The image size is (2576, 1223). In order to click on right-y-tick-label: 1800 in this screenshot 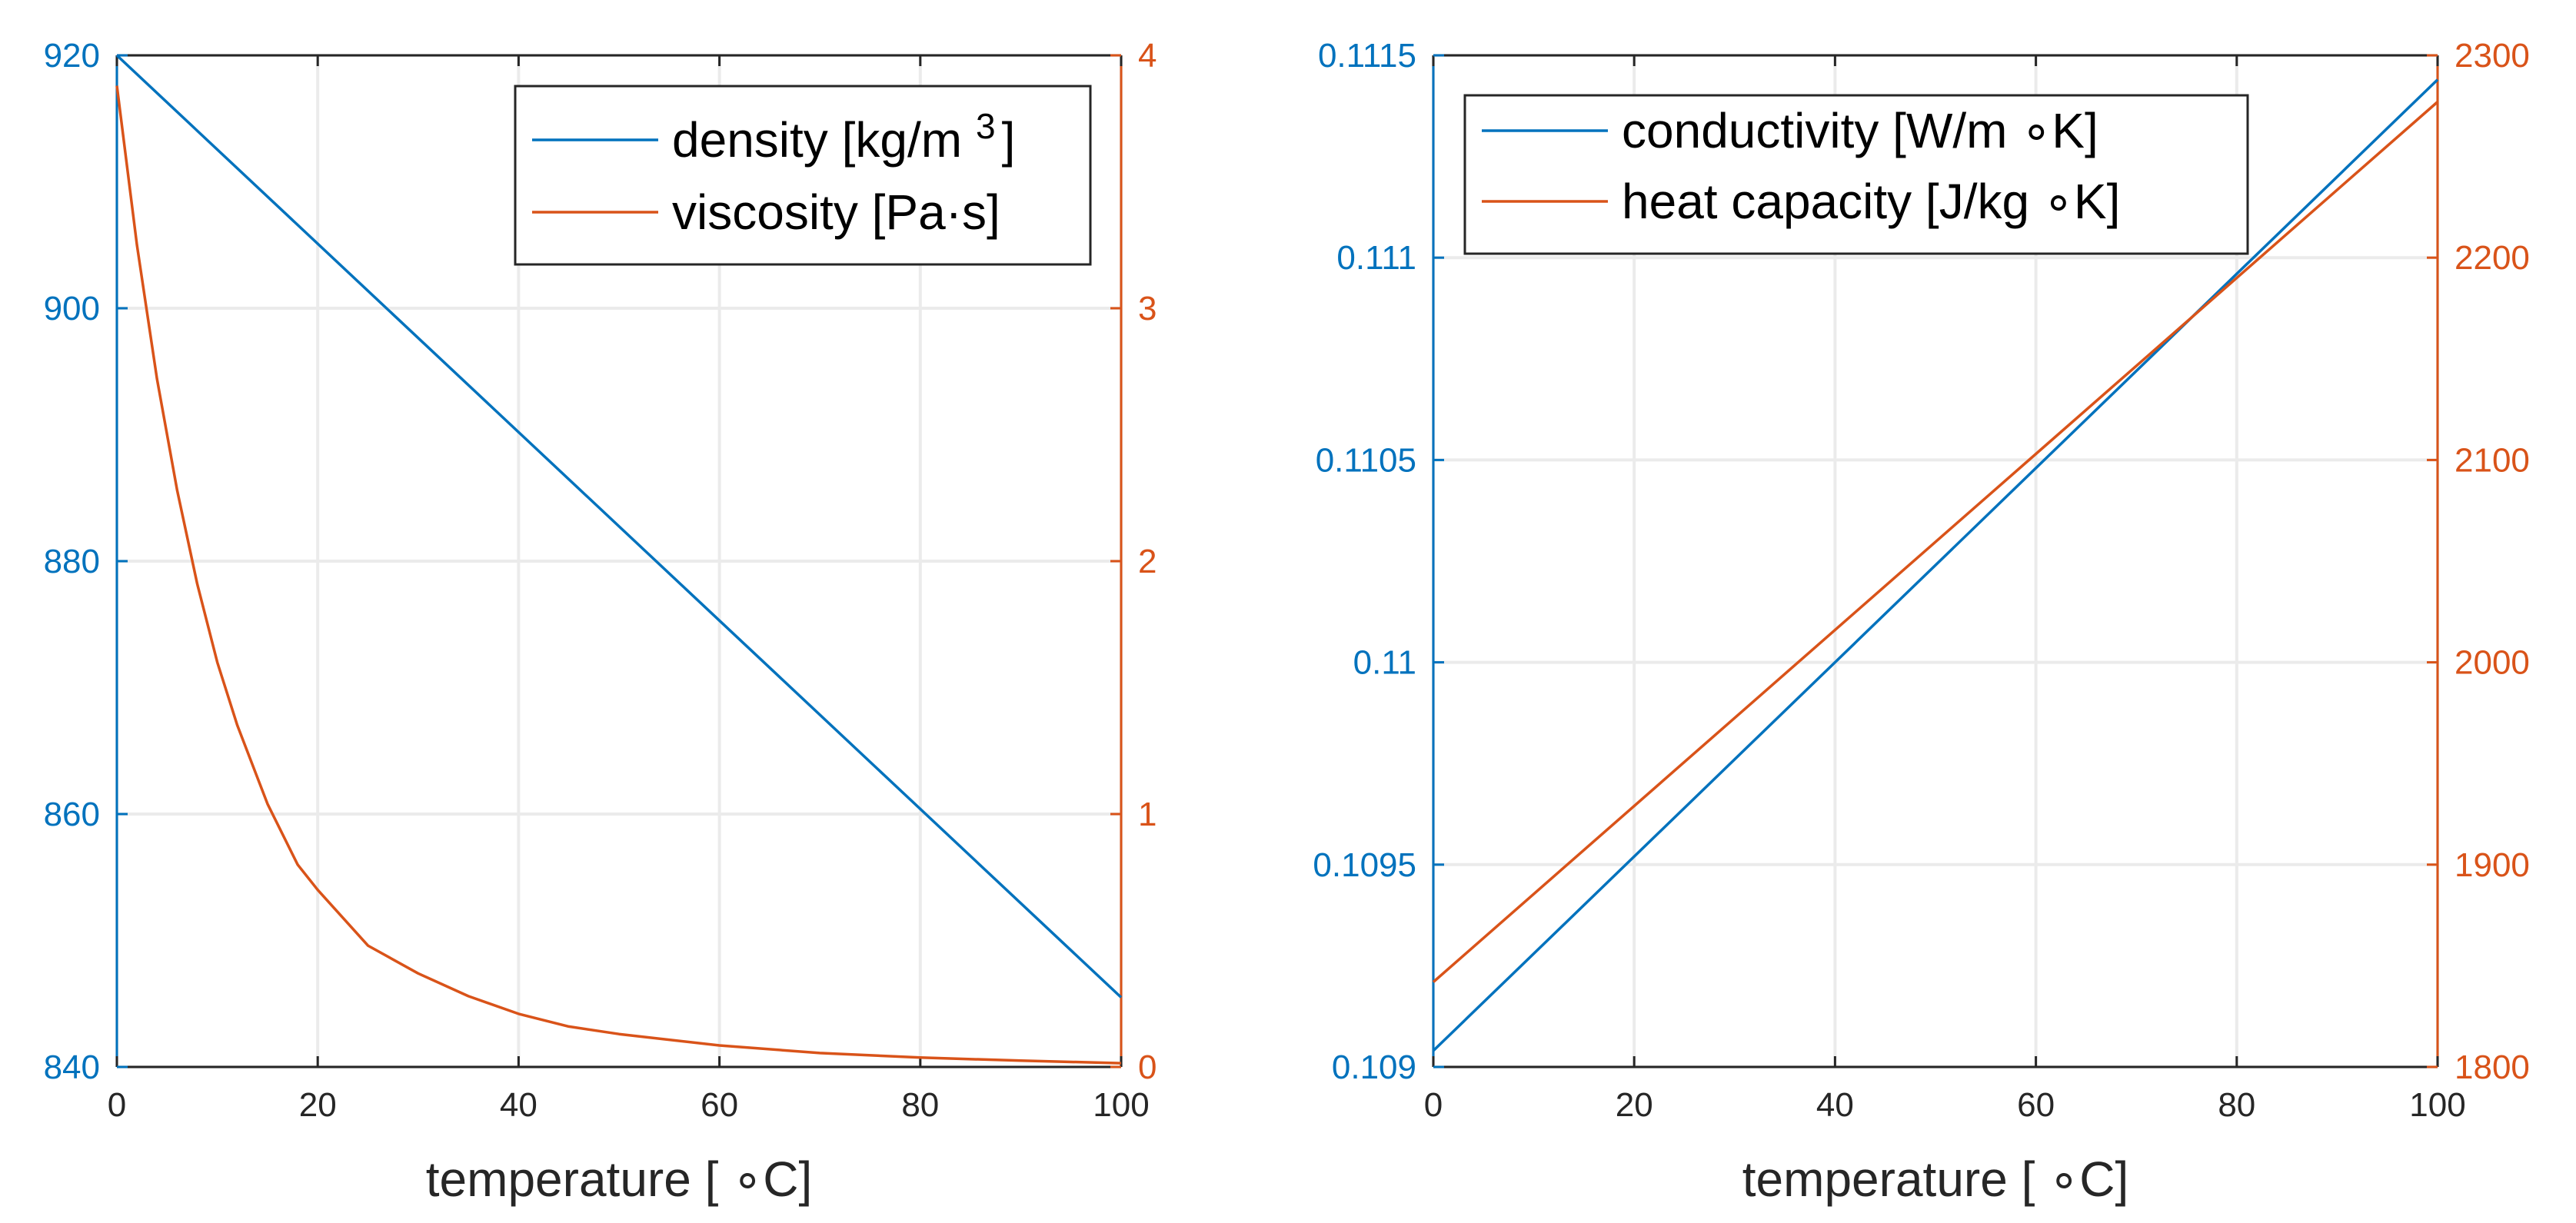, I will do `click(2493, 1067)`.